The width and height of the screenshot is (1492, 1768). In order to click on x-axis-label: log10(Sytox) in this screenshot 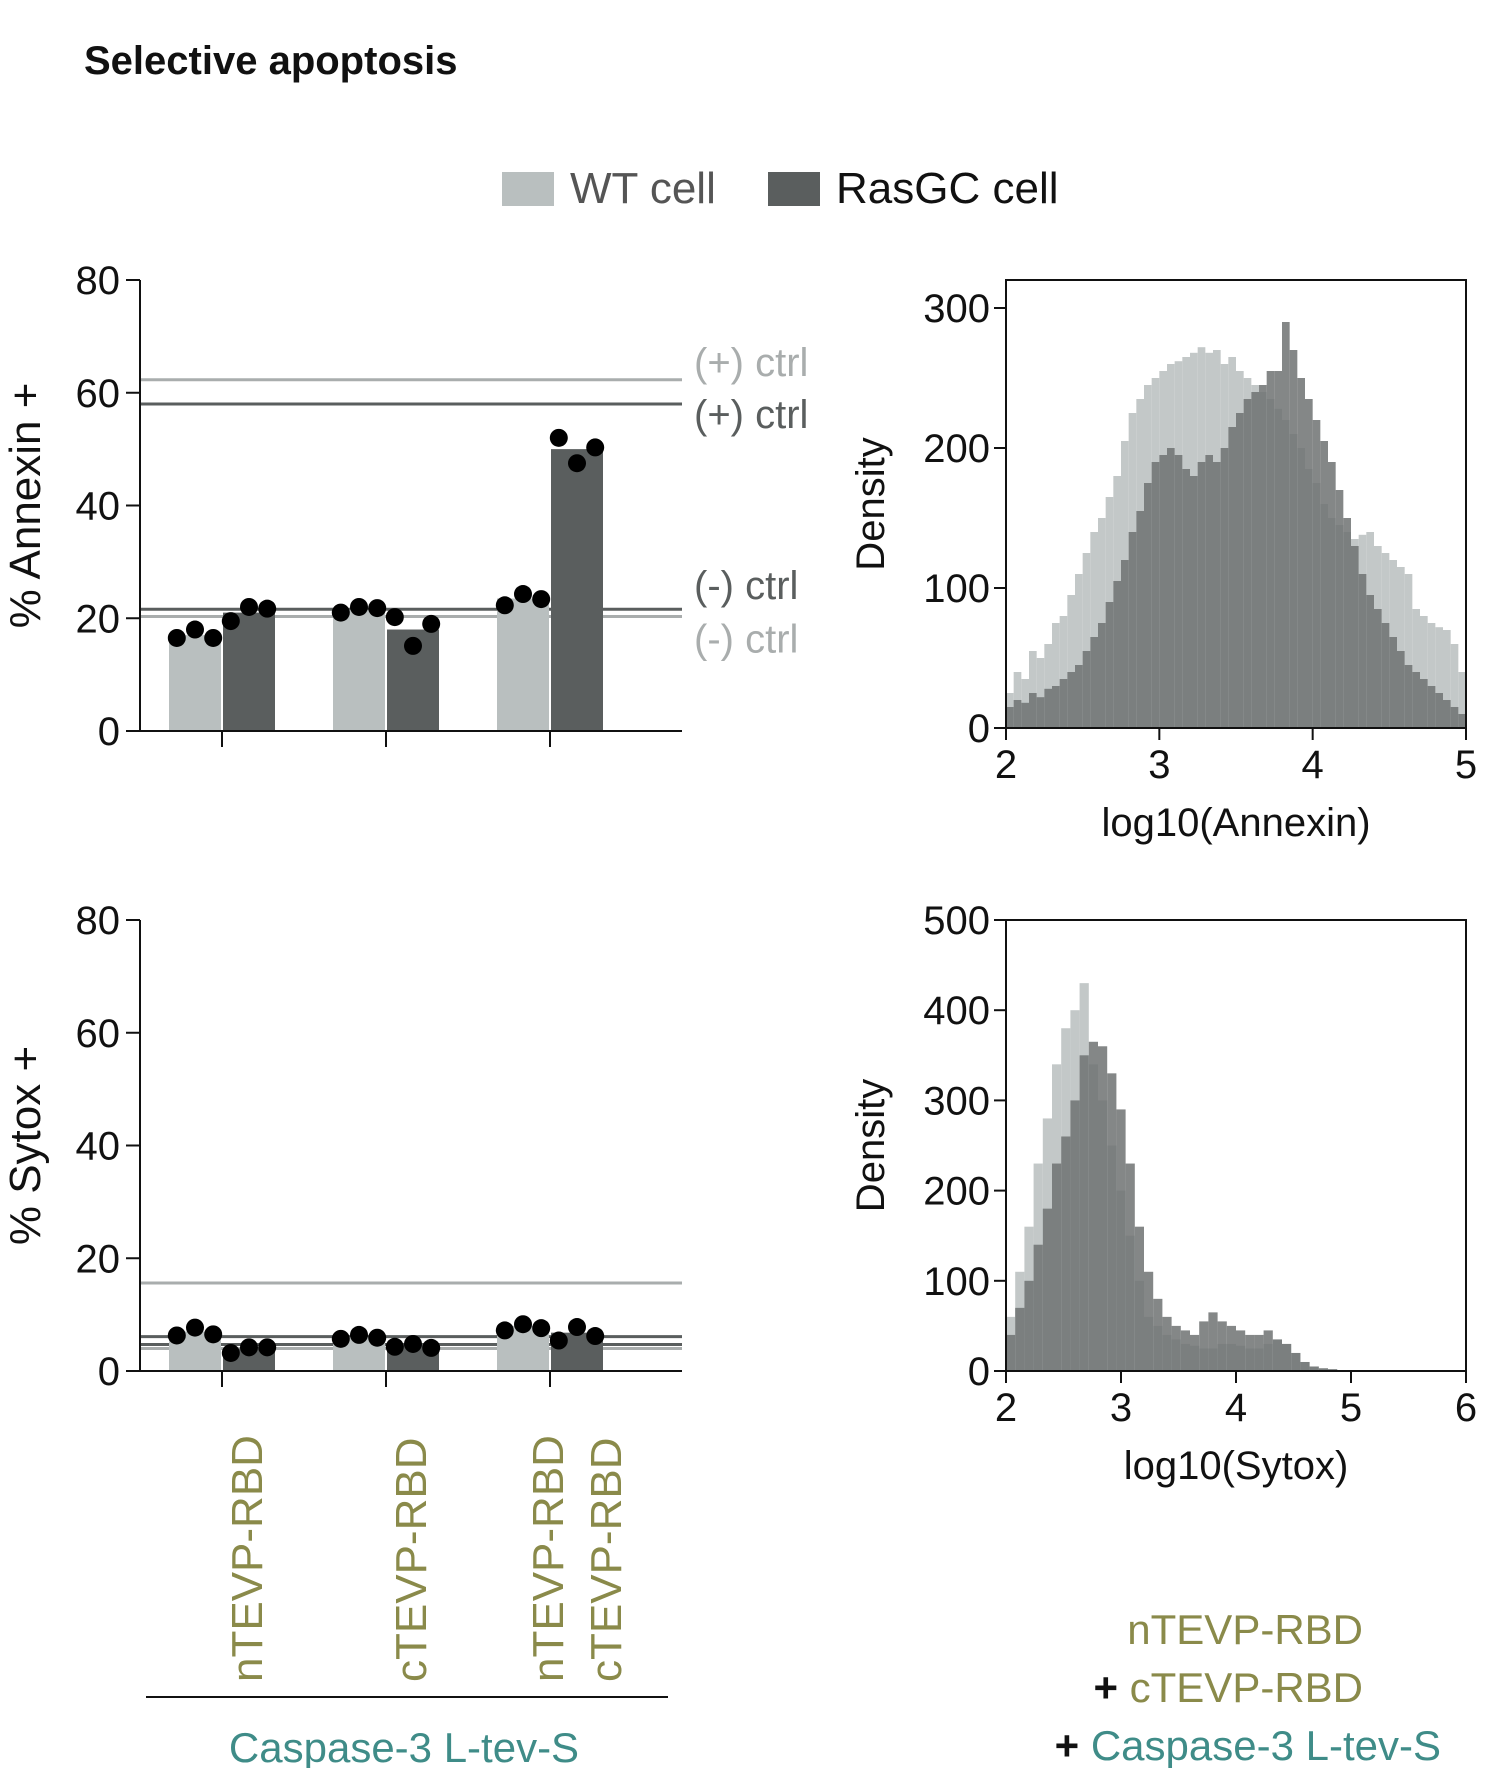, I will do `click(1236, 1466)`.